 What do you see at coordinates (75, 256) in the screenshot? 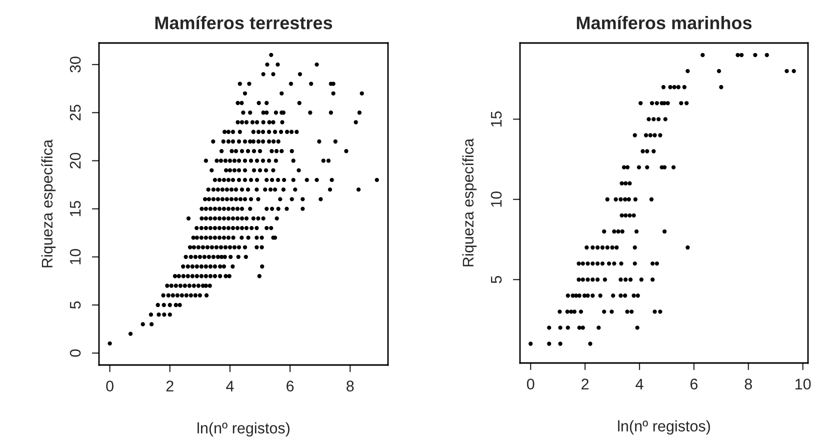
I see `y-tick-label: 10` at bounding box center [75, 256].